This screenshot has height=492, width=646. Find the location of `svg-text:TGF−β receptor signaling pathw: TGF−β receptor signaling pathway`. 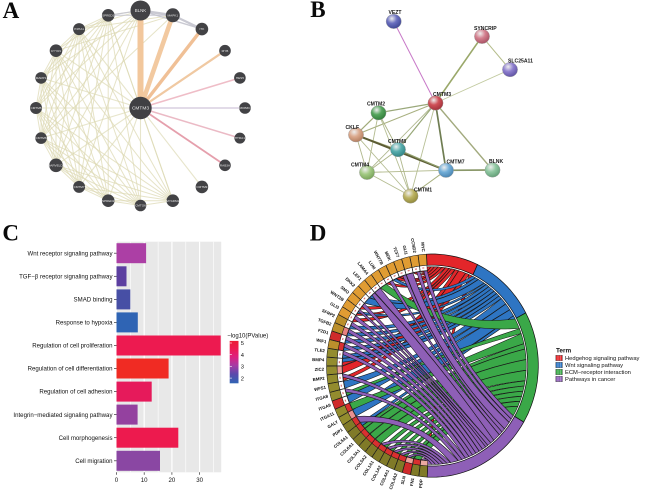

svg-text:TGF−β receptor signaling pathw: TGF−β receptor signaling pathway is located at coordinates (66, 276).